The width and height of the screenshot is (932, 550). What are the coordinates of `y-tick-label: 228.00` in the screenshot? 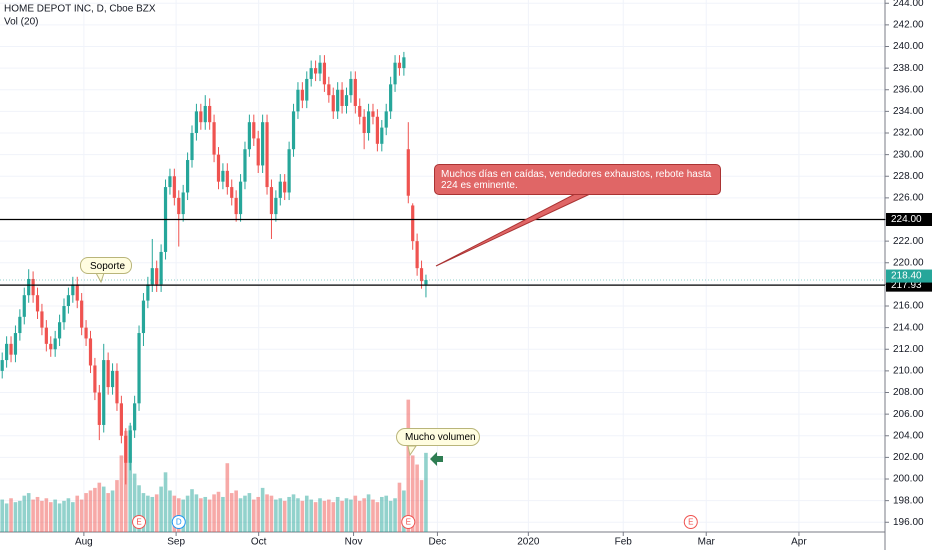 It's located at (908, 176).